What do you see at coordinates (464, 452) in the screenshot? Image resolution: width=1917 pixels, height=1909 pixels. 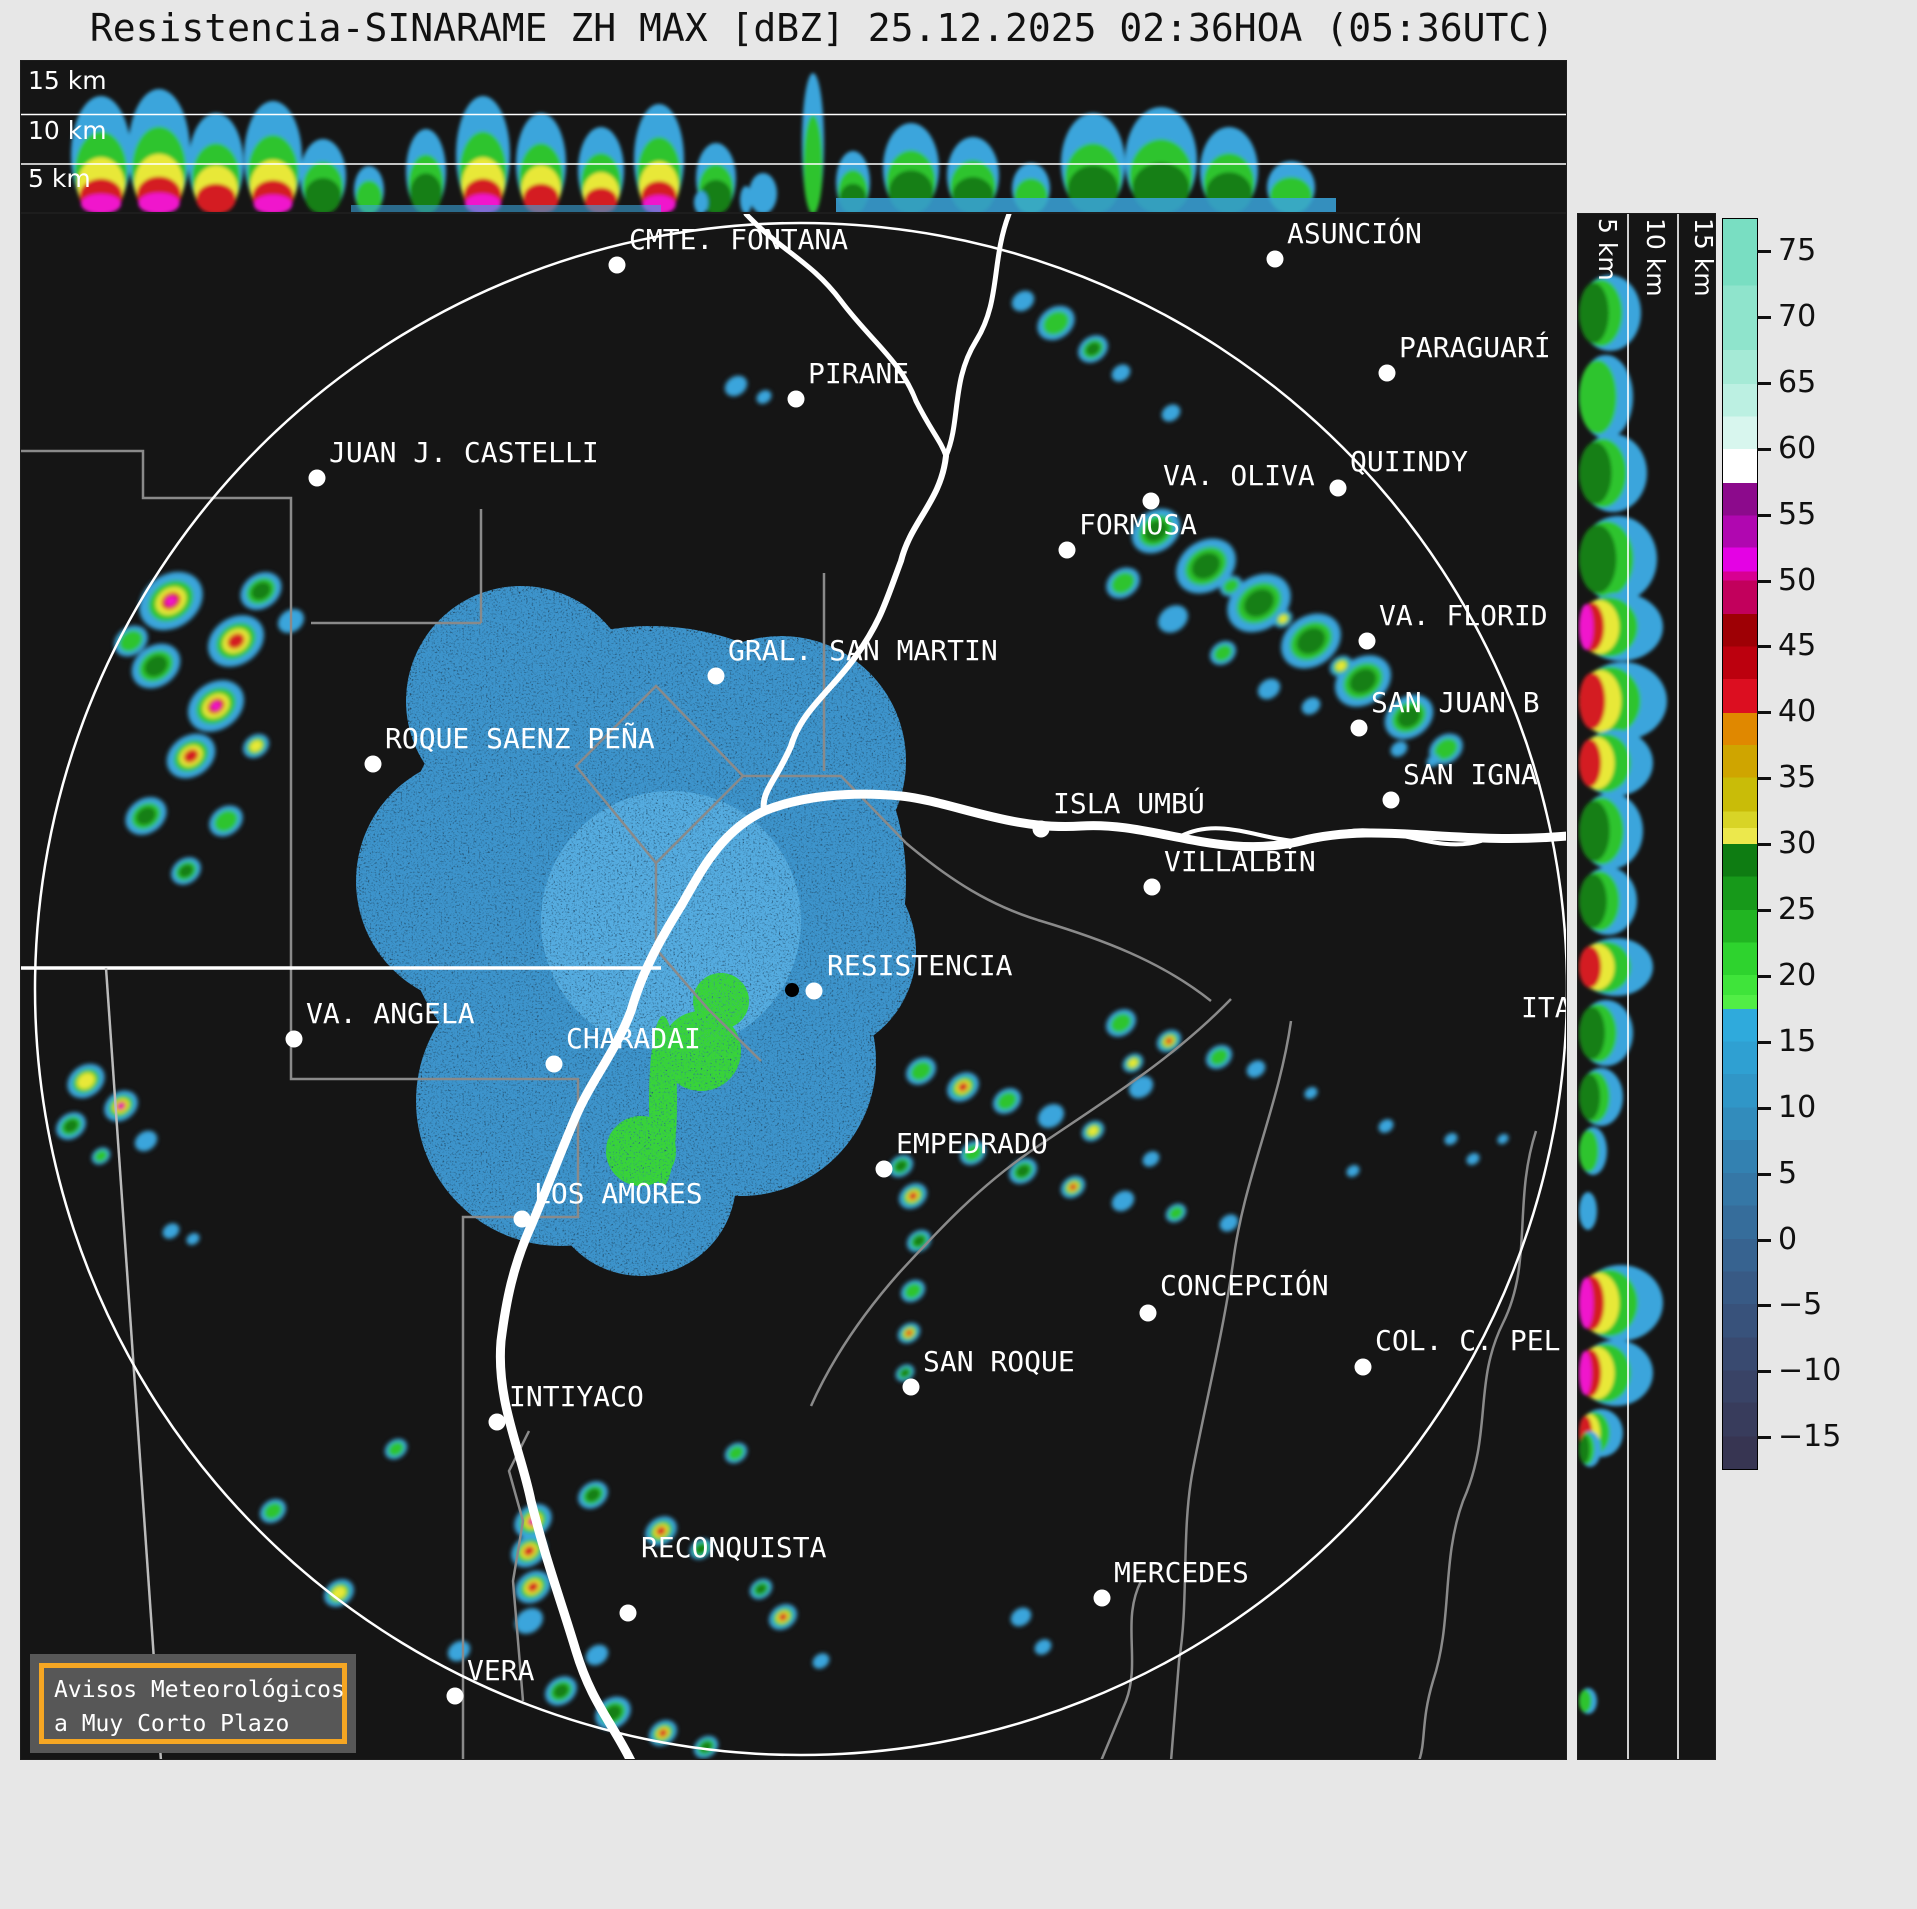 I see `city-label: JUAN J. CASTELLI` at bounding box center [464, 452].